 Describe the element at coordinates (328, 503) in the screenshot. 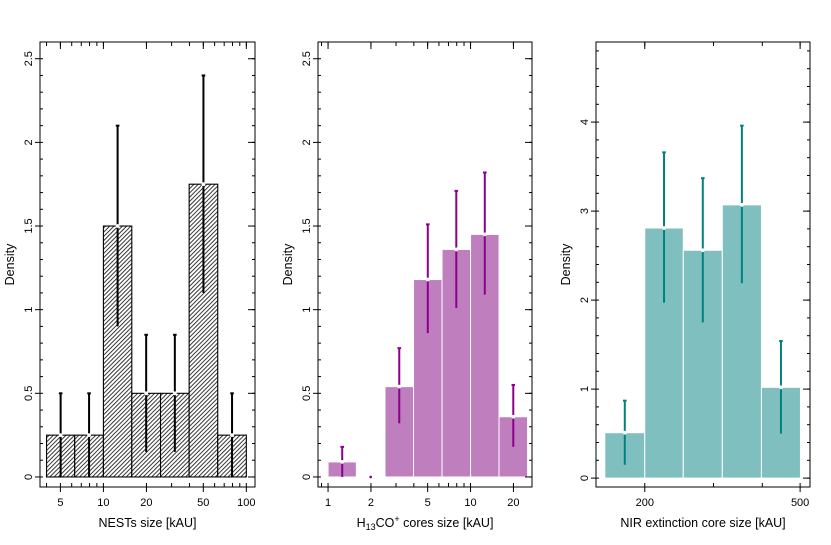

I see `x-tick-label: 1` at that location.